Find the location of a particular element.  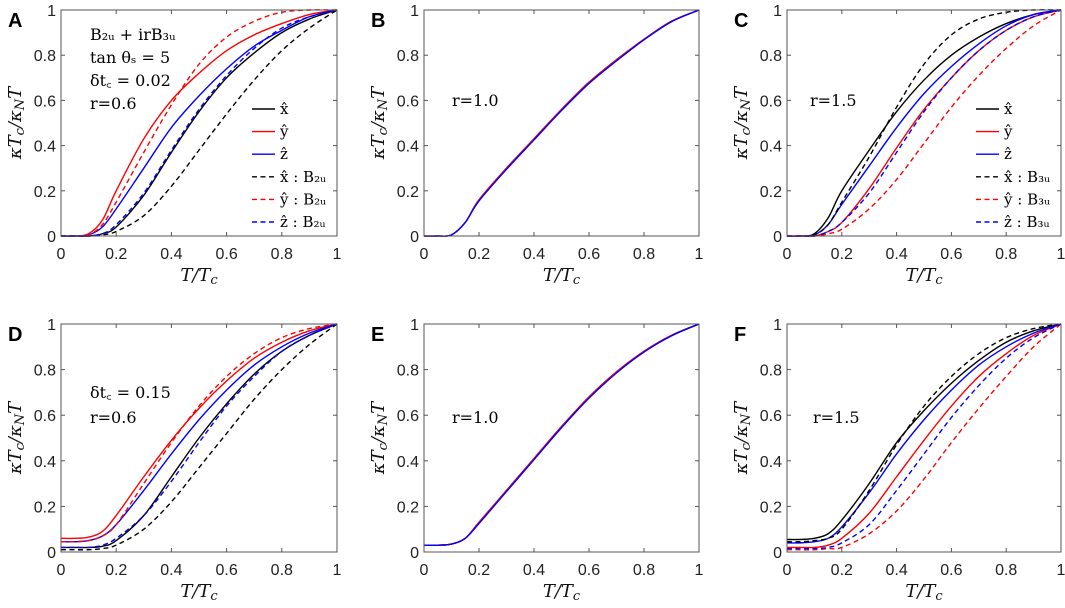

series-z-dashed is located at coordinates (199, 436).